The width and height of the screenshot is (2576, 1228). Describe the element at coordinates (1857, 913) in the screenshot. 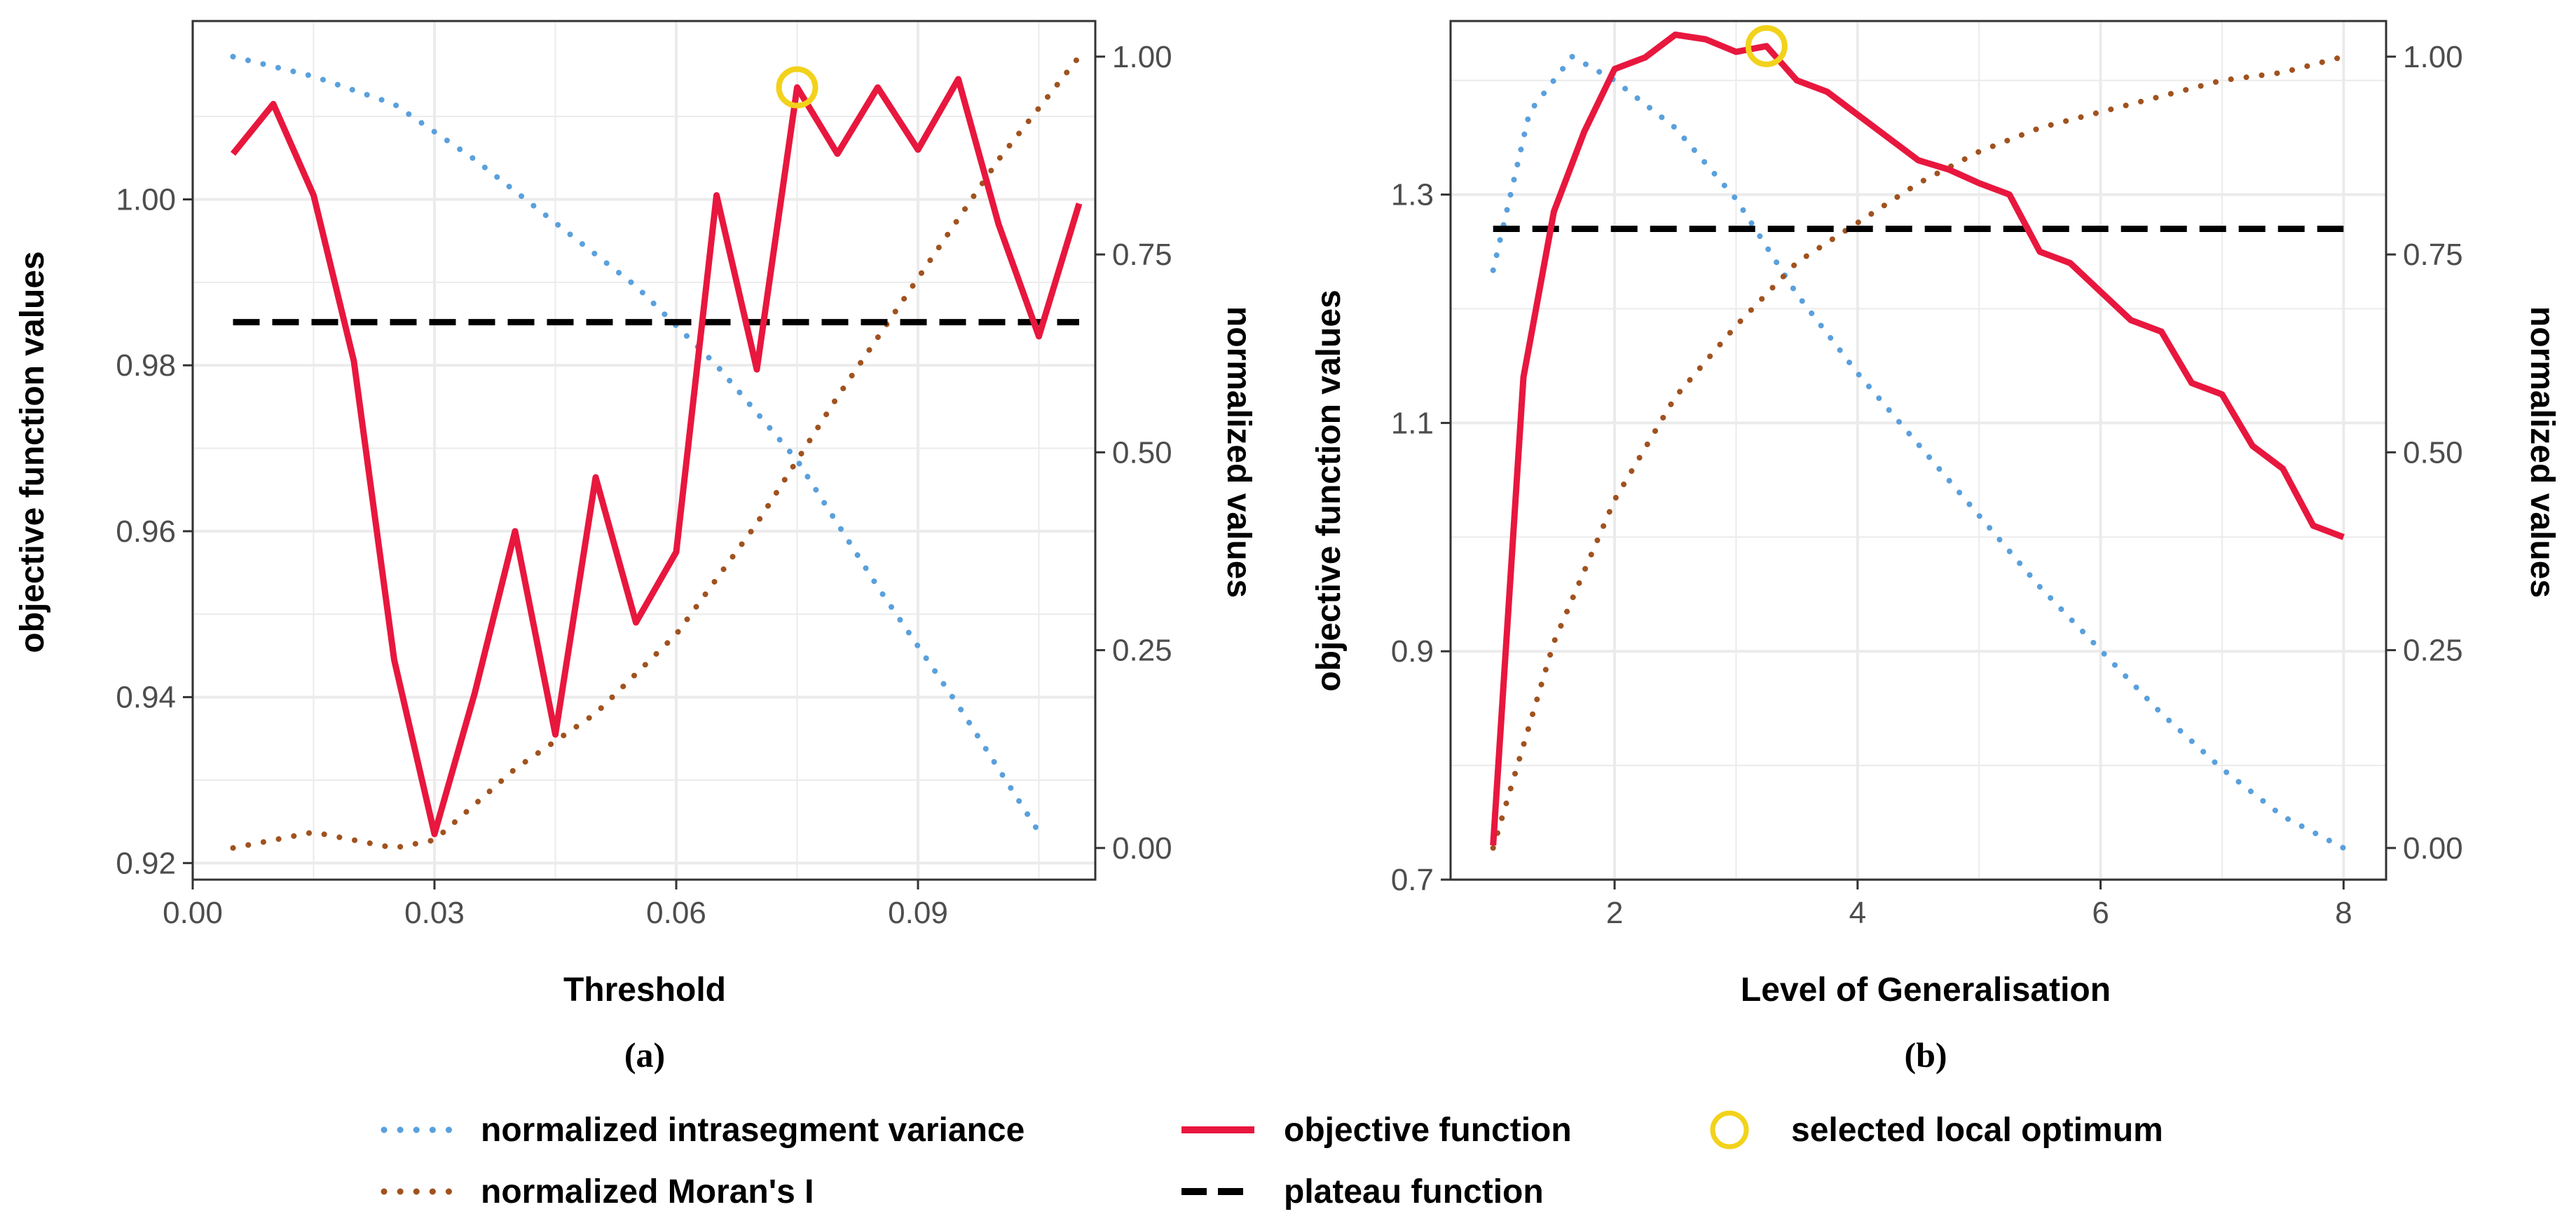

I see `x-tick-label: 4` at that location.